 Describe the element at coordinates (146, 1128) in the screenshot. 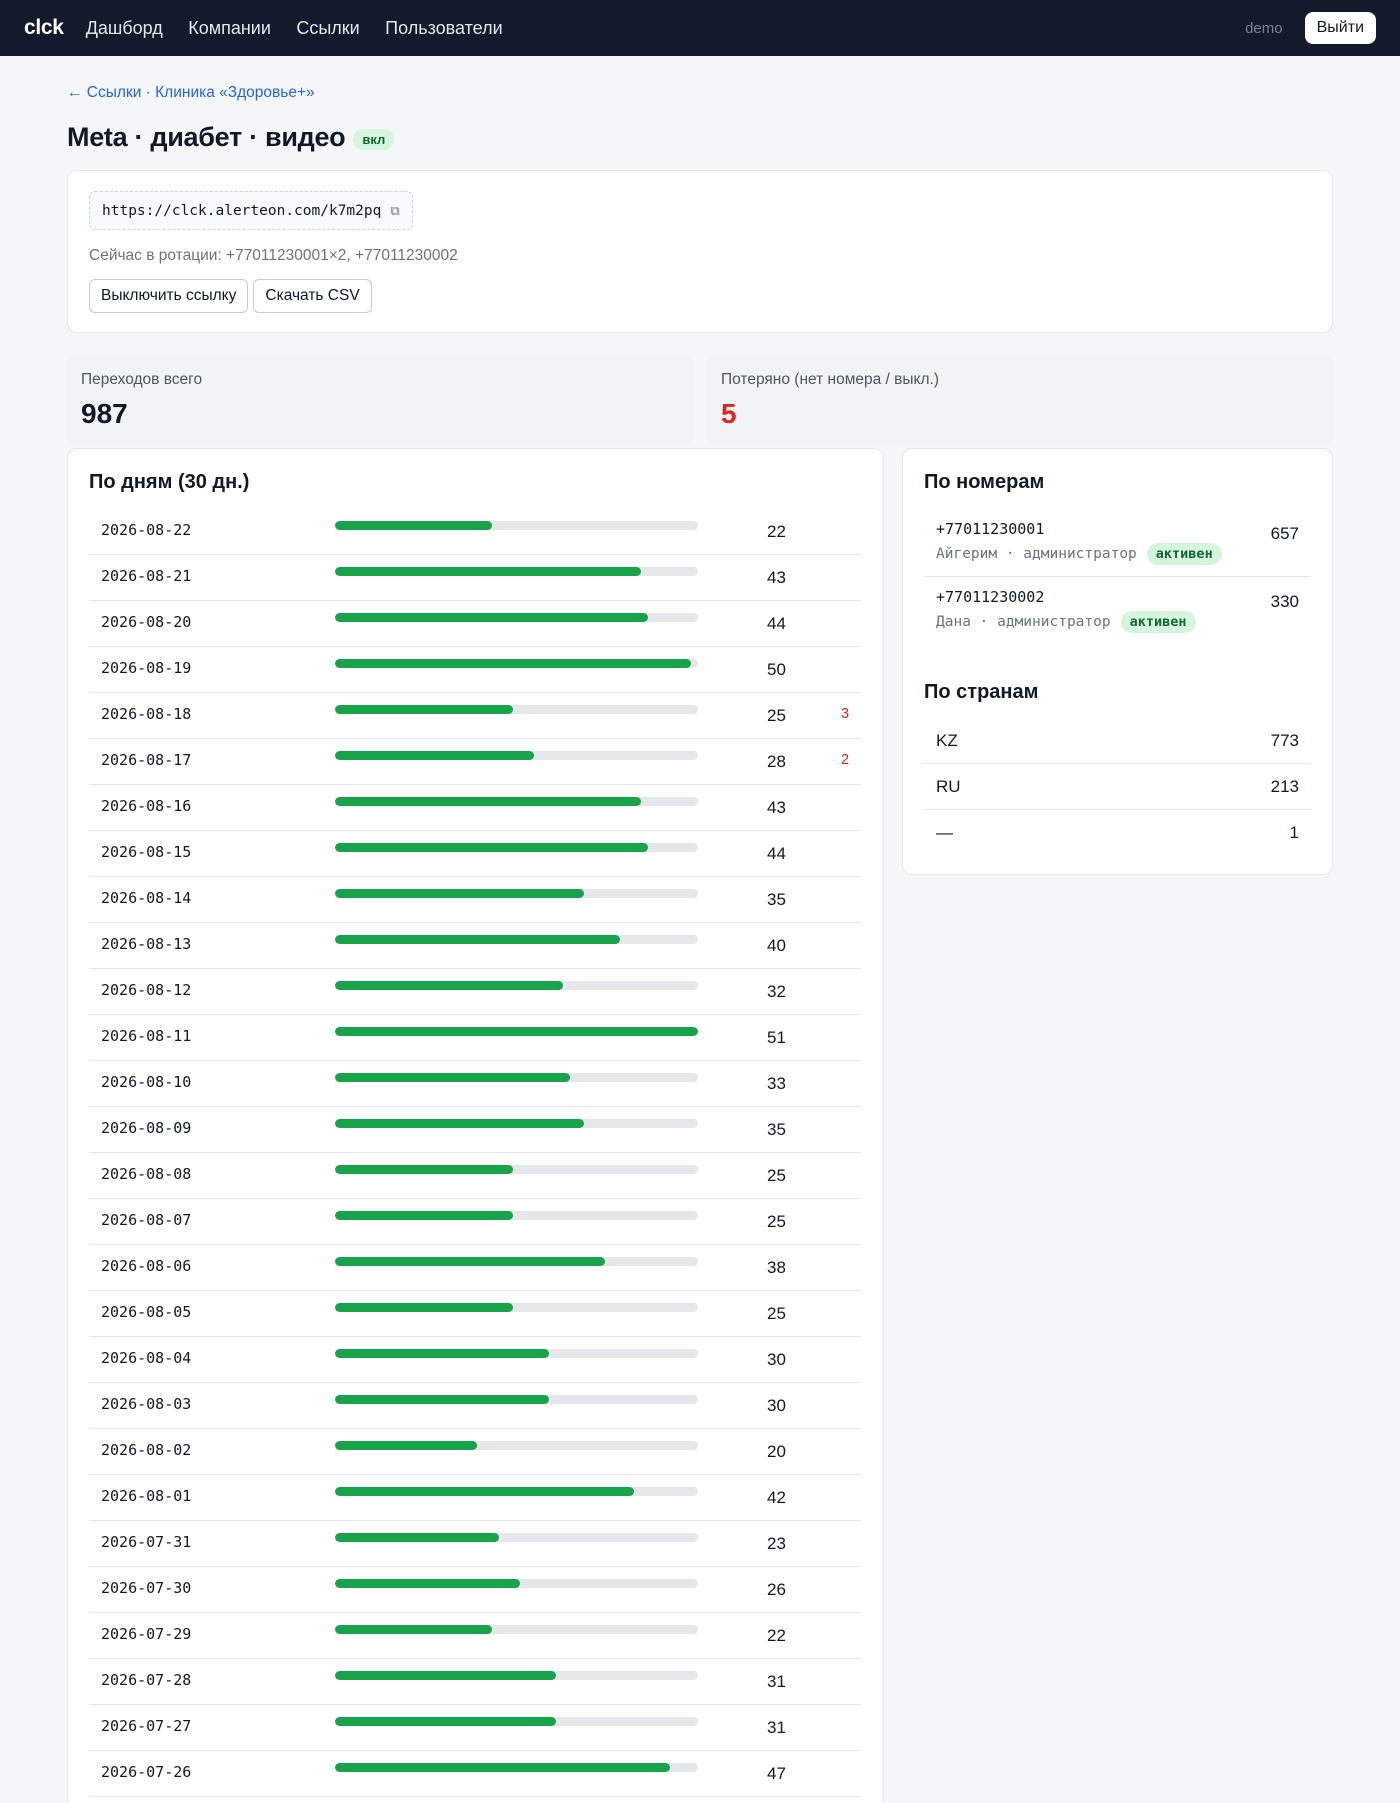

I see `day-date: 2026-08-09` at that location.